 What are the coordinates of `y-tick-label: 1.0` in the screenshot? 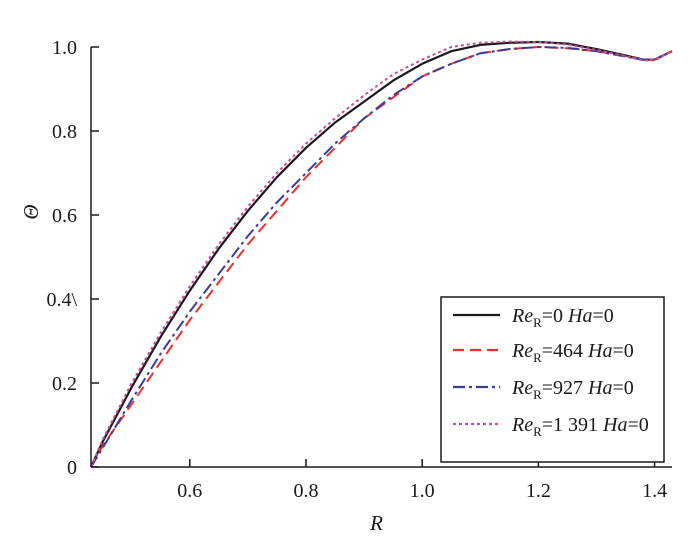 It's located at (64, 48).